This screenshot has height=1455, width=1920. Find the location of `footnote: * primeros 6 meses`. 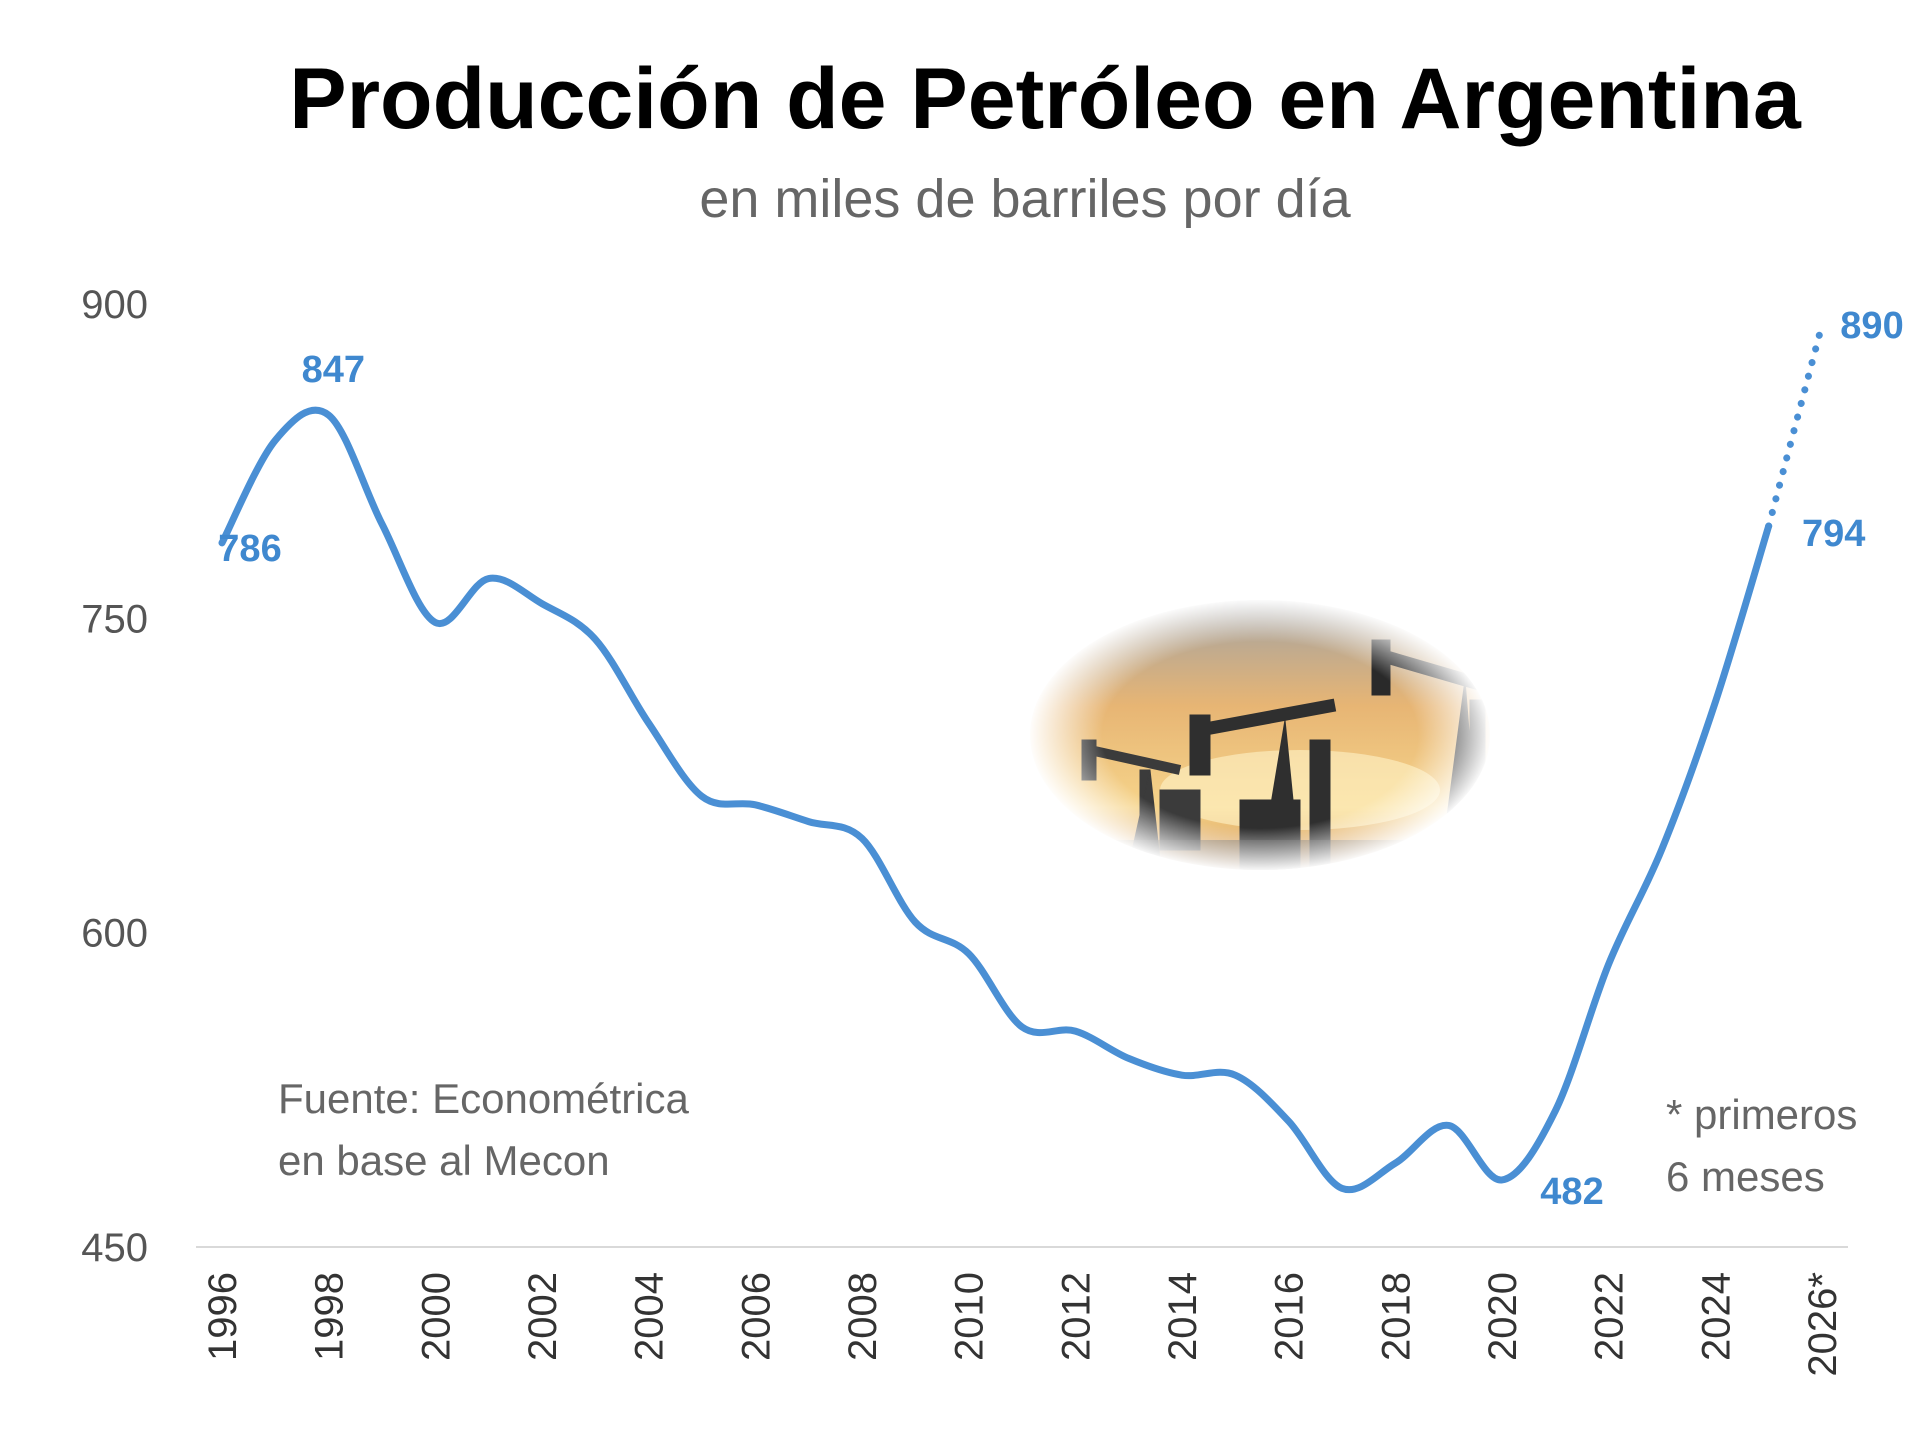

footnote: * primeros 6 meses is located at coordinates (1761, 1146).